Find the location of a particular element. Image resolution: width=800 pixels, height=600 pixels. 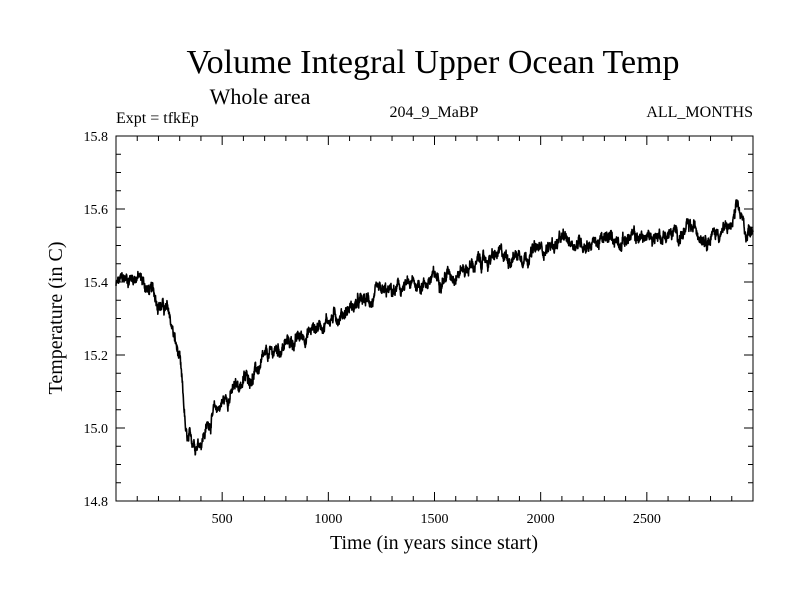

x-tick-label: 1500 is located at coordinates (435, 519).